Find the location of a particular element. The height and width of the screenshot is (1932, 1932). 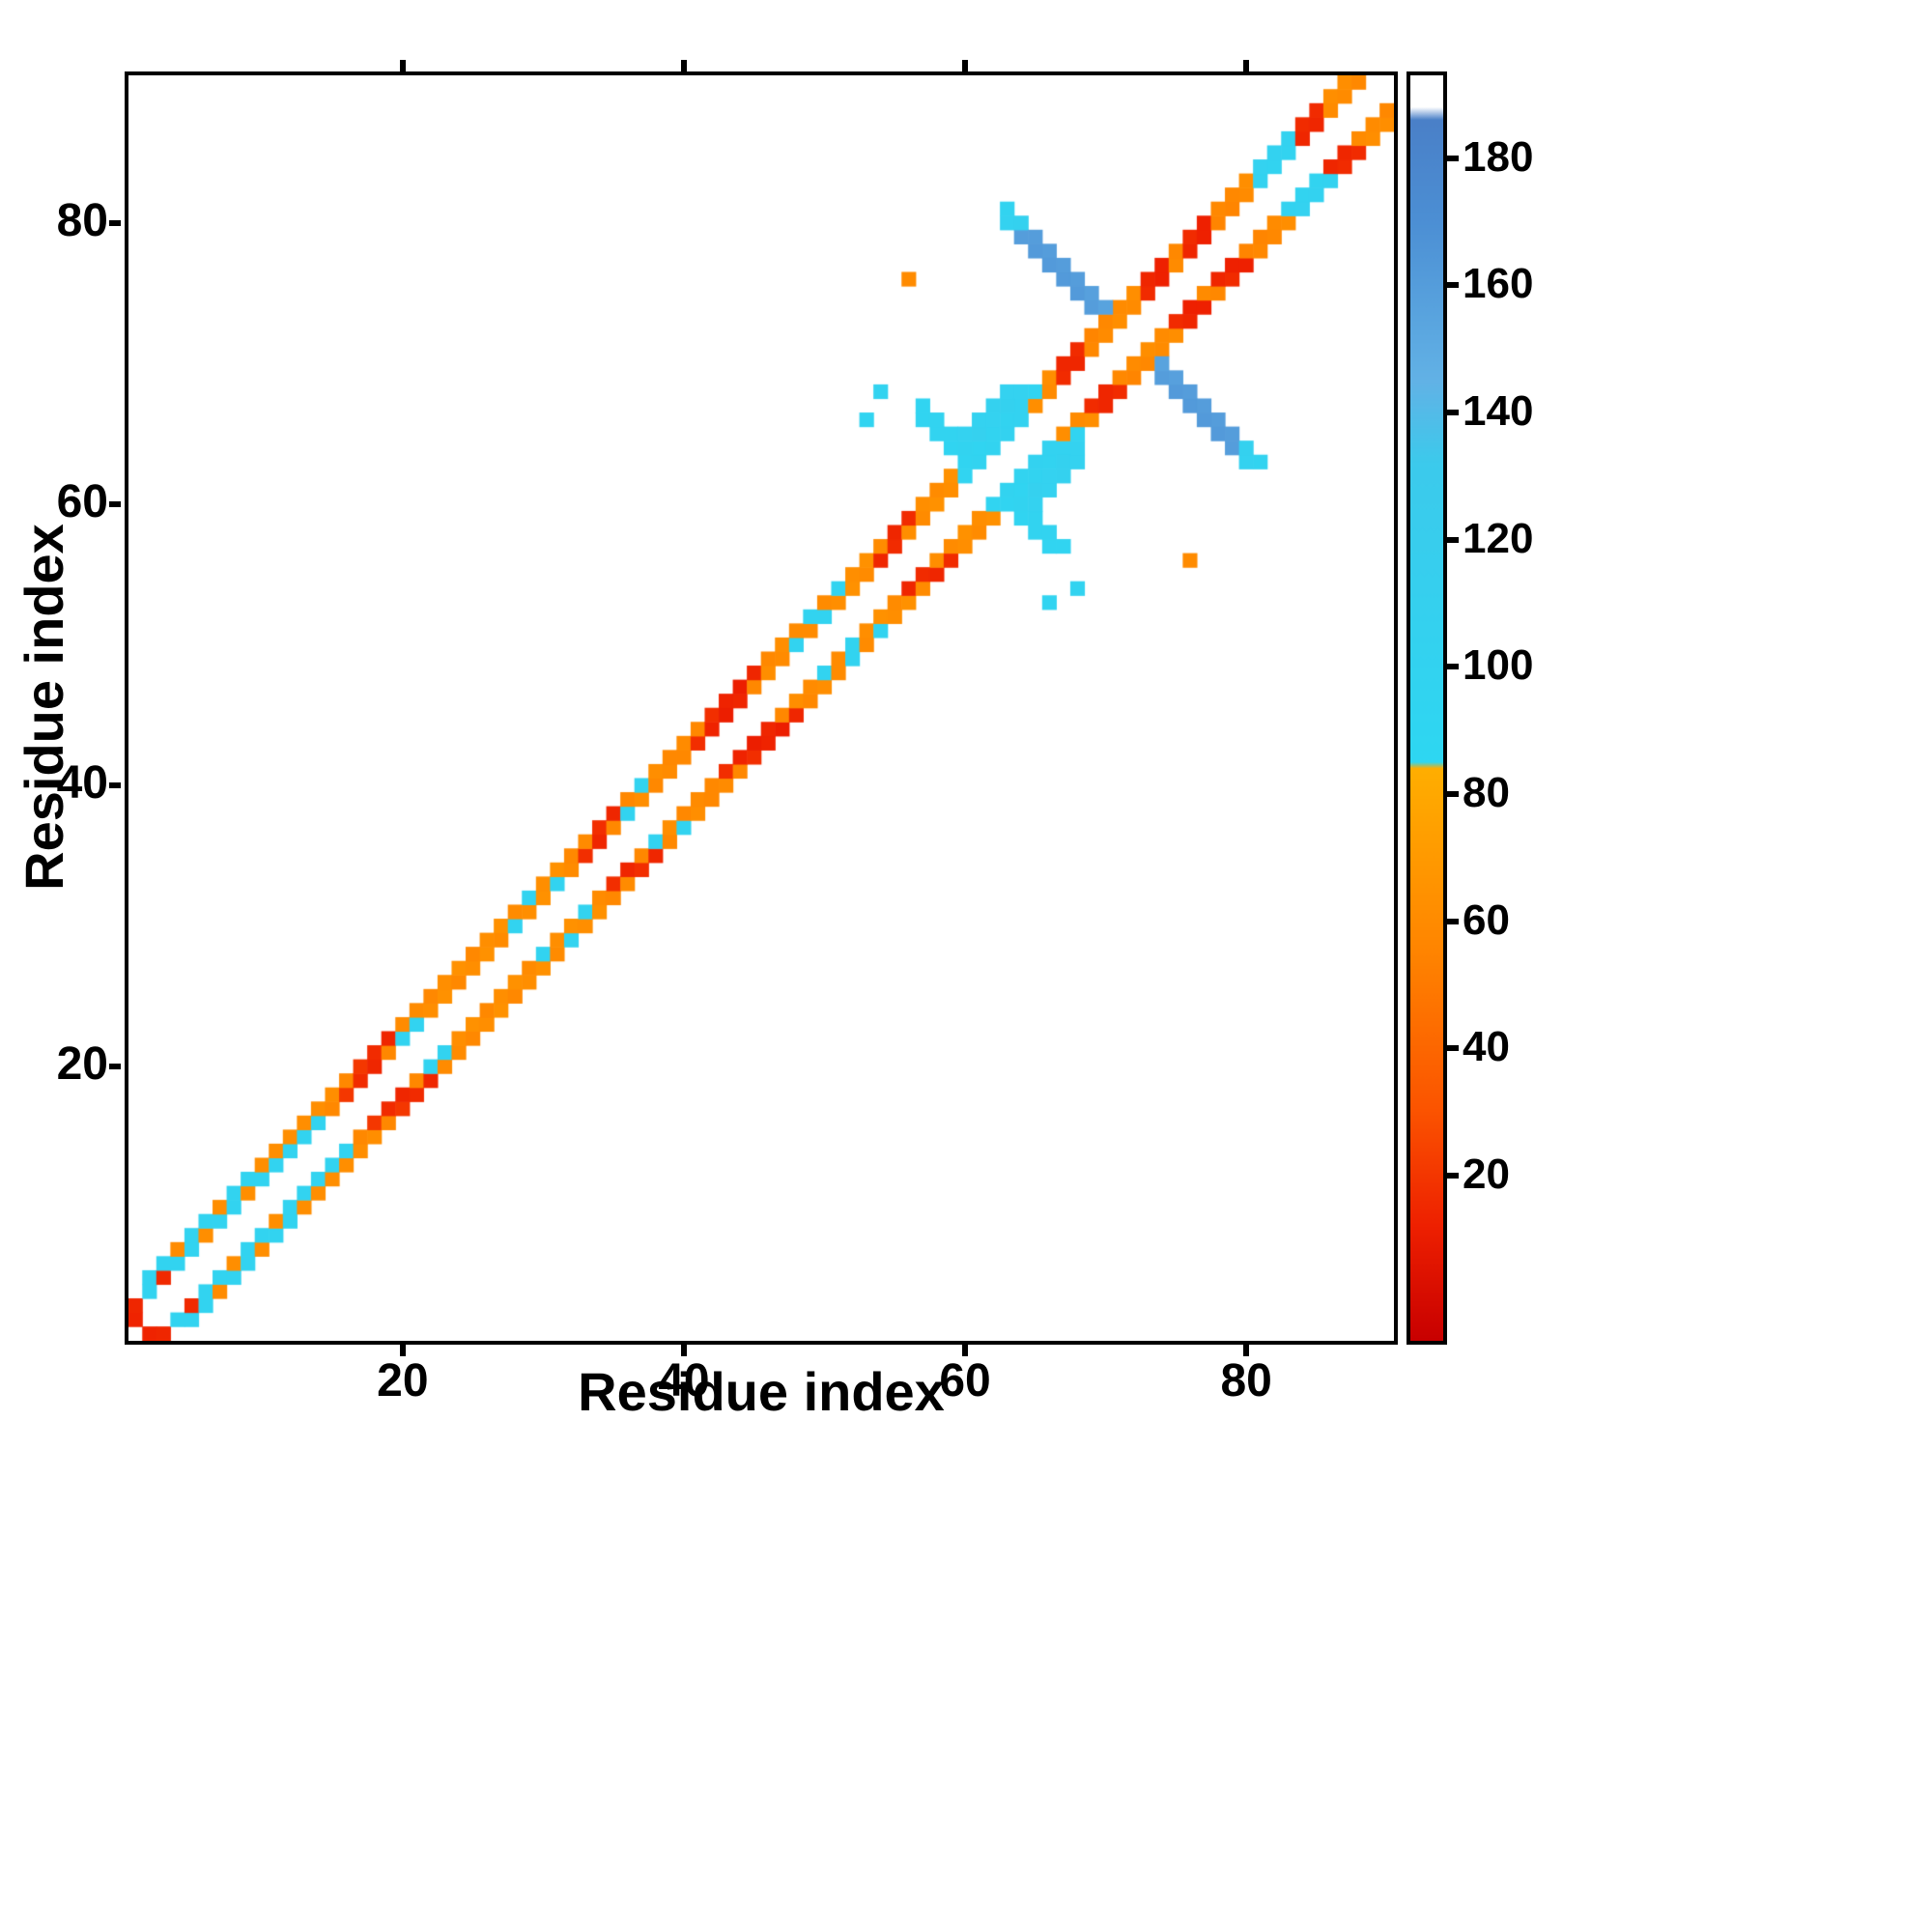

colorbar-tick-label: 140 is located at coordinates (1498, 410).